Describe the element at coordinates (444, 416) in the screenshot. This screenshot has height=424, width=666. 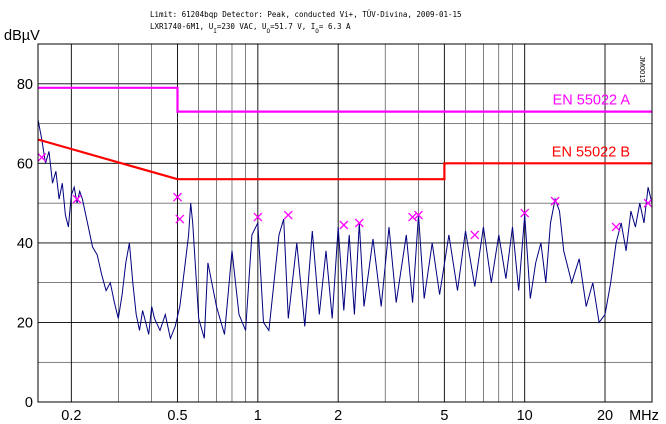
I see `x-tick-label: 5` at that location.